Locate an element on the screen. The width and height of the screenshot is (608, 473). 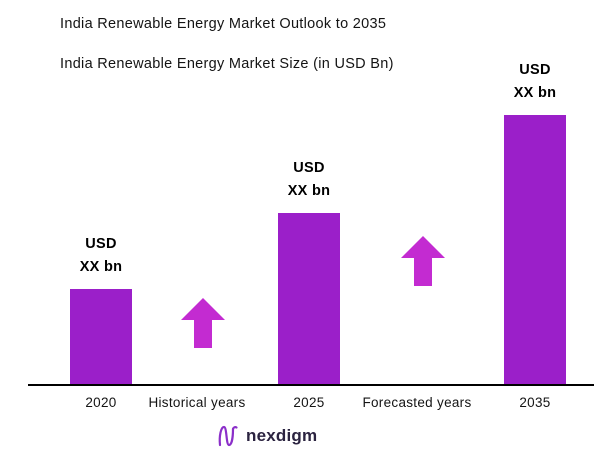
x-tick-2035: 2035 is located at coordinates (535, 402).